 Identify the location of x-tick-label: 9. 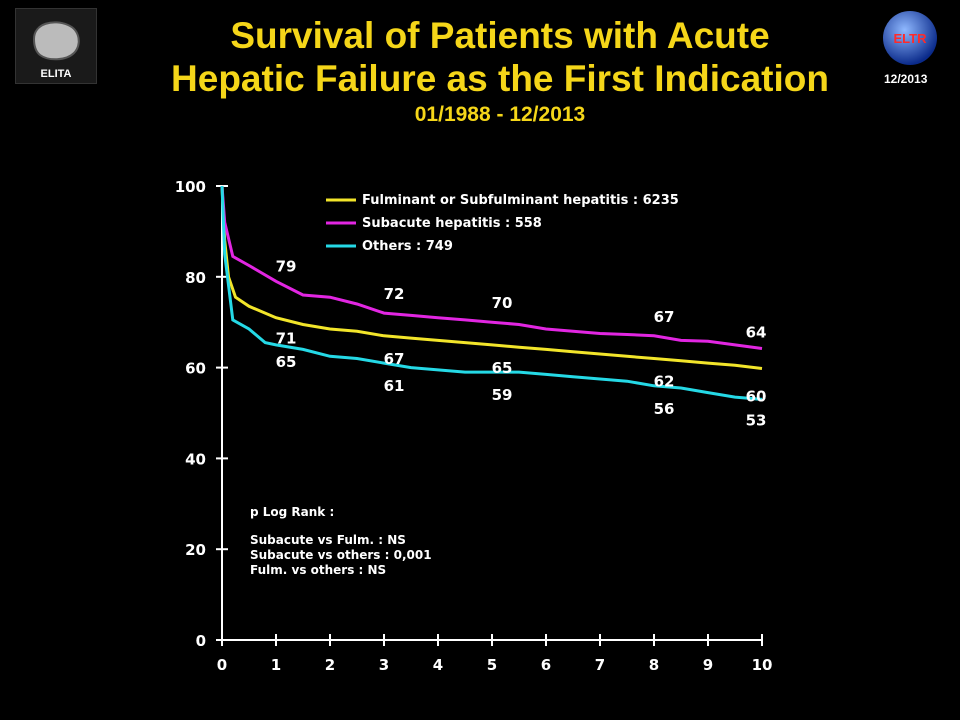
(708, 665).